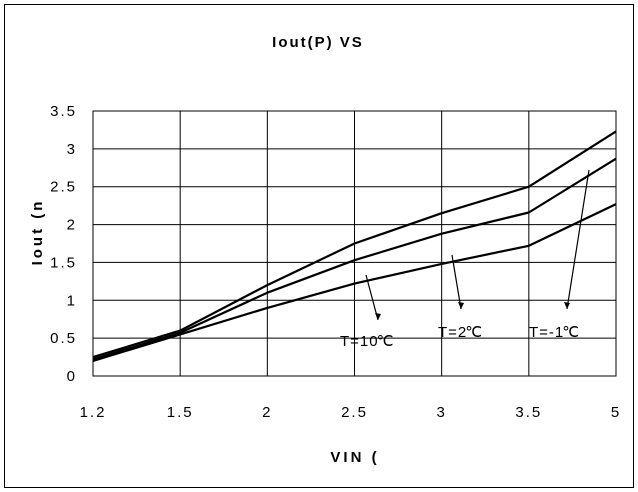 This screenshot has width=638, height=492. Describe the element at coordinates (72, 376) in the screenshot. I see `y-tick-label: 0` at that location.